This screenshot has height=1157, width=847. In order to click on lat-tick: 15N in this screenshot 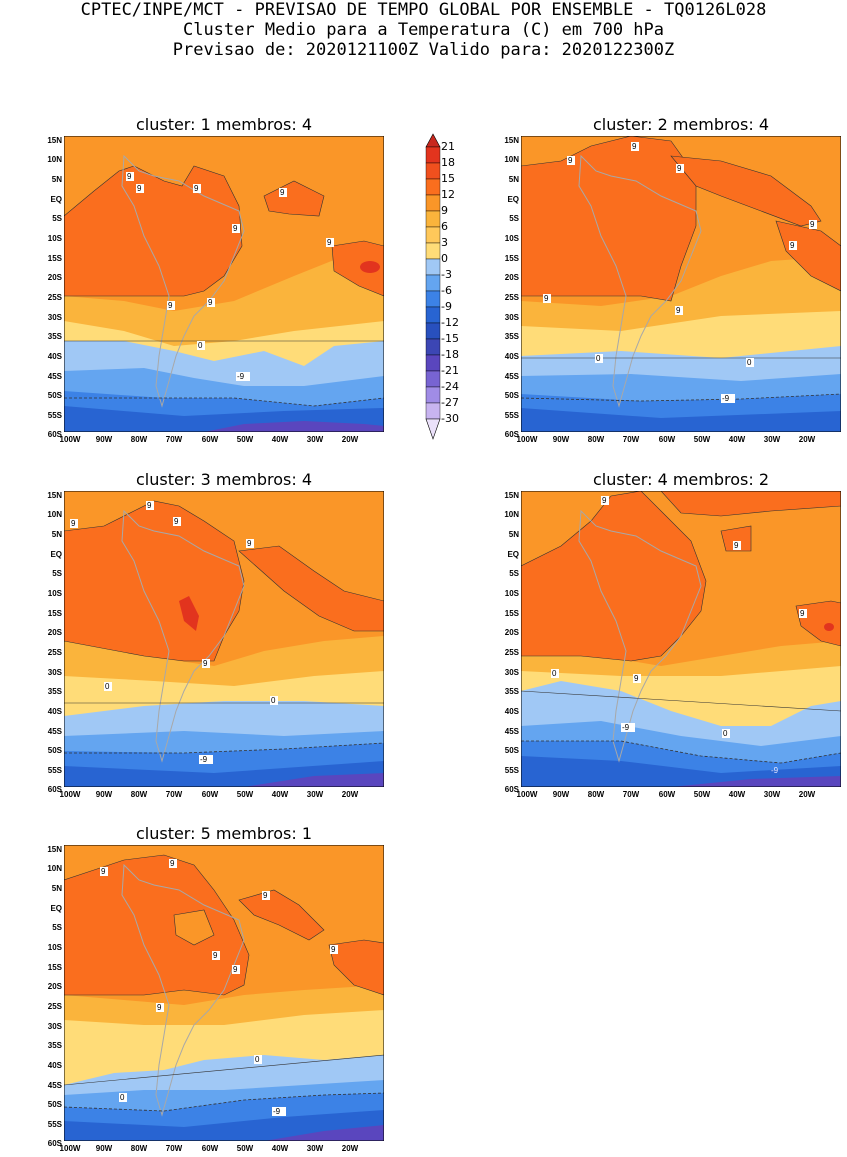, I will do `click(54, 495)`.